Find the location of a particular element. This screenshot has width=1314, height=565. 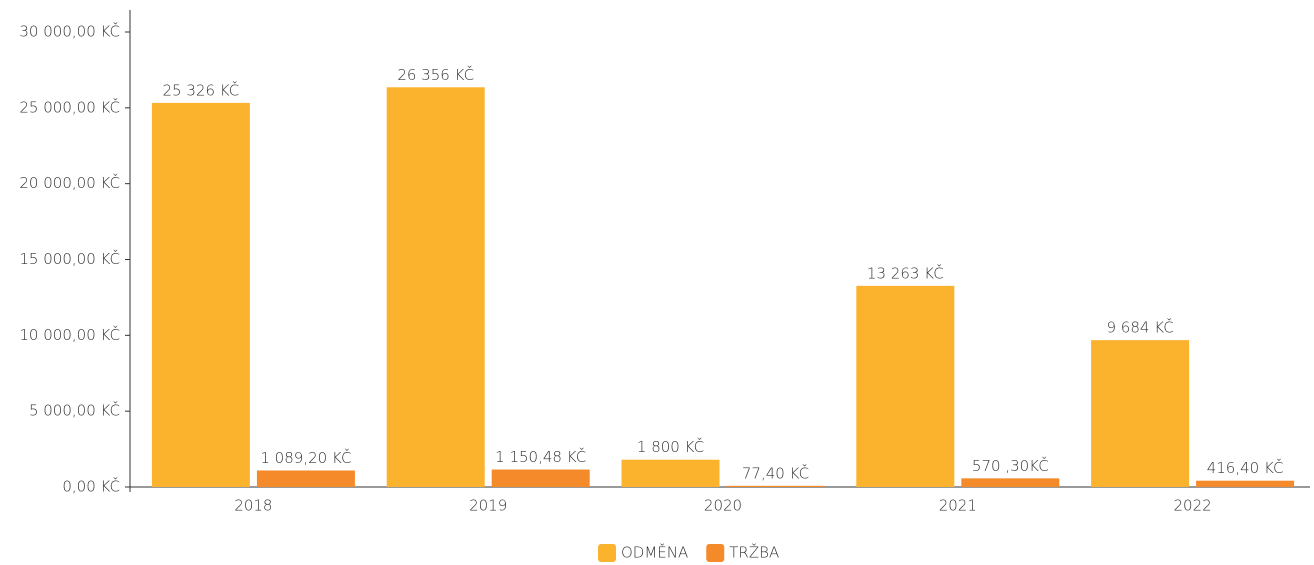

x-tick-label: 2020 is located at coordinates (723, 506).